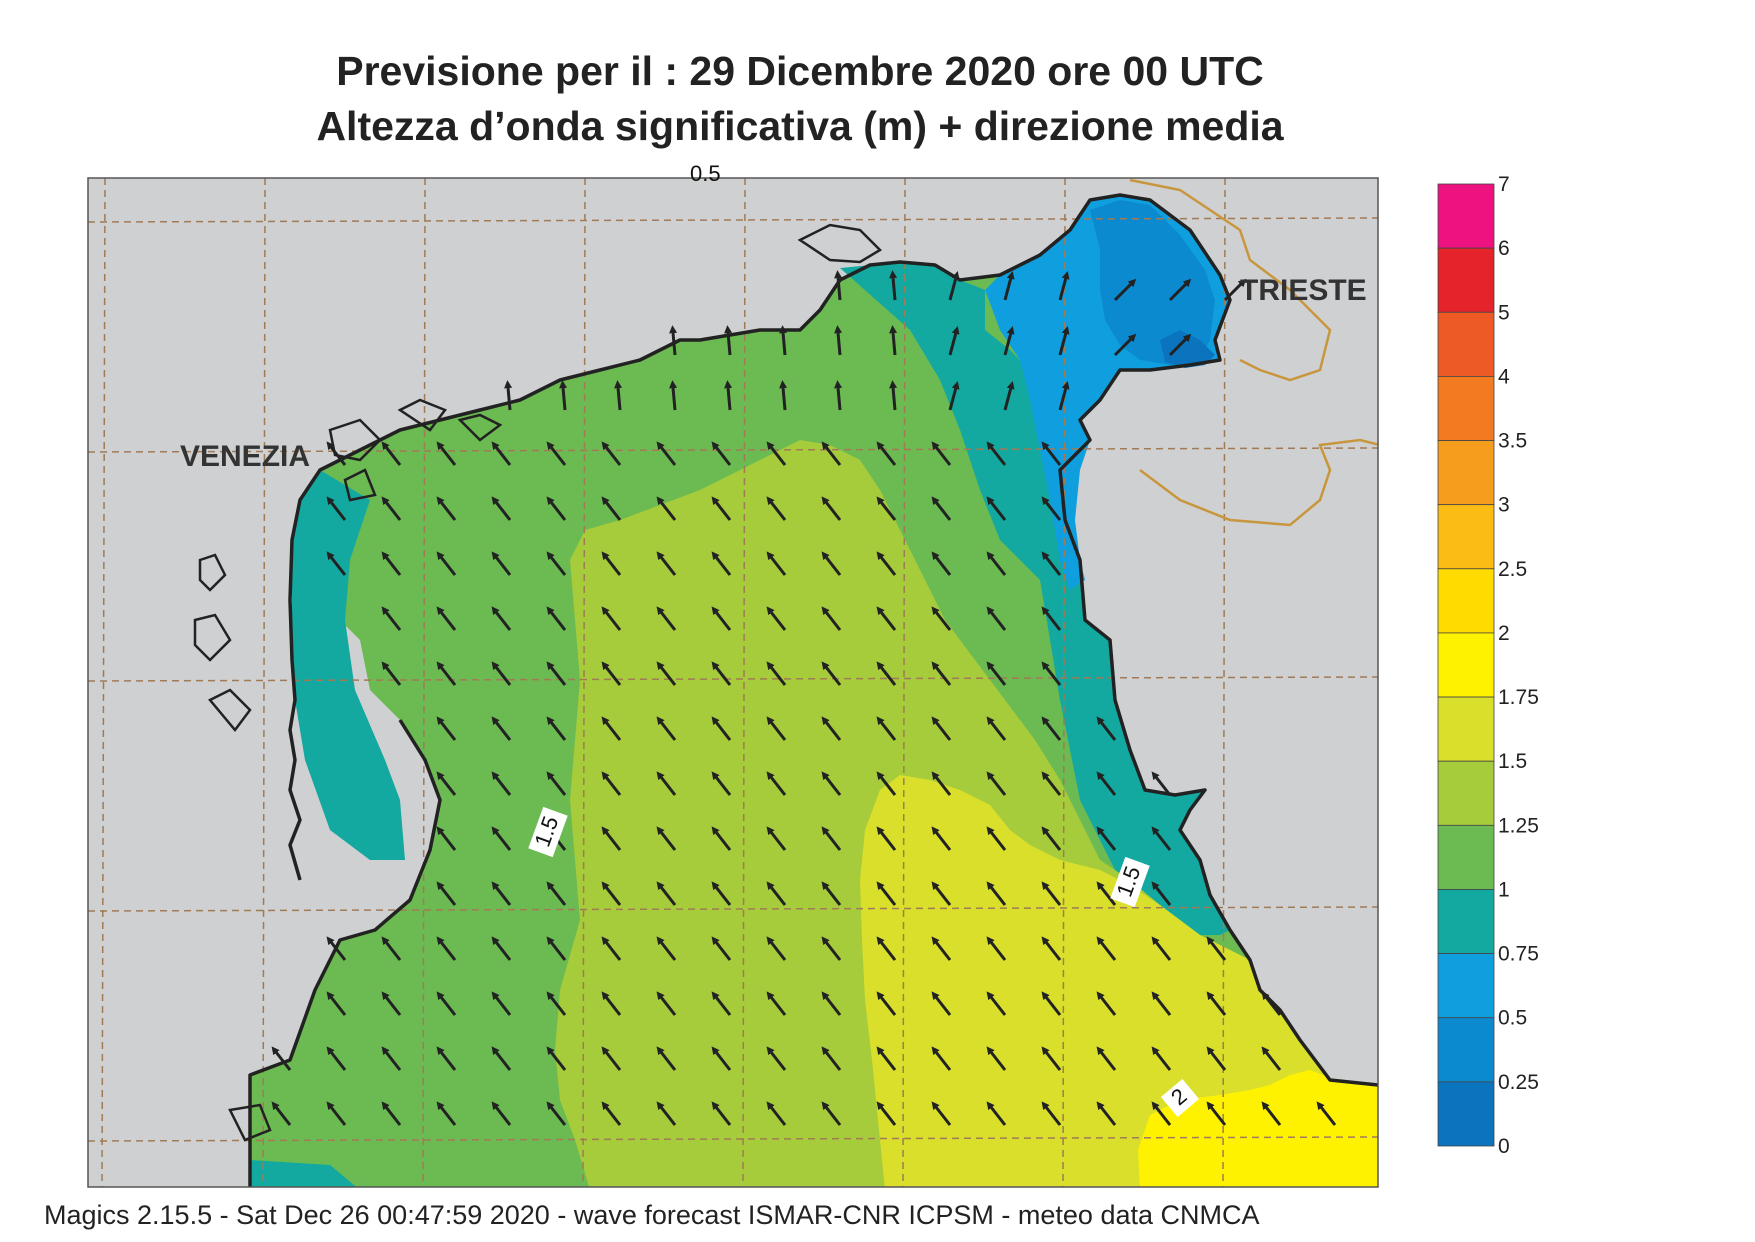 The height and width of the screenshot is (1242, 1755). What do you see at coordinates (1504, 505) in the screenshot?
I see `legend-label: 3` at bounding box center [1504, 505].